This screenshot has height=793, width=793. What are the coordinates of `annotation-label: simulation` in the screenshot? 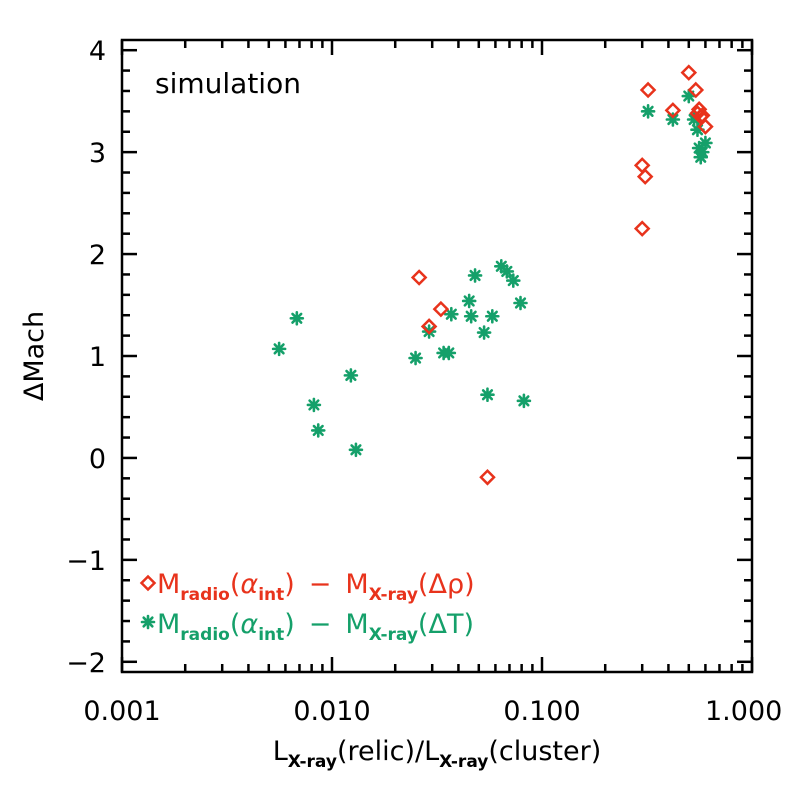 It's located at (228, 83).